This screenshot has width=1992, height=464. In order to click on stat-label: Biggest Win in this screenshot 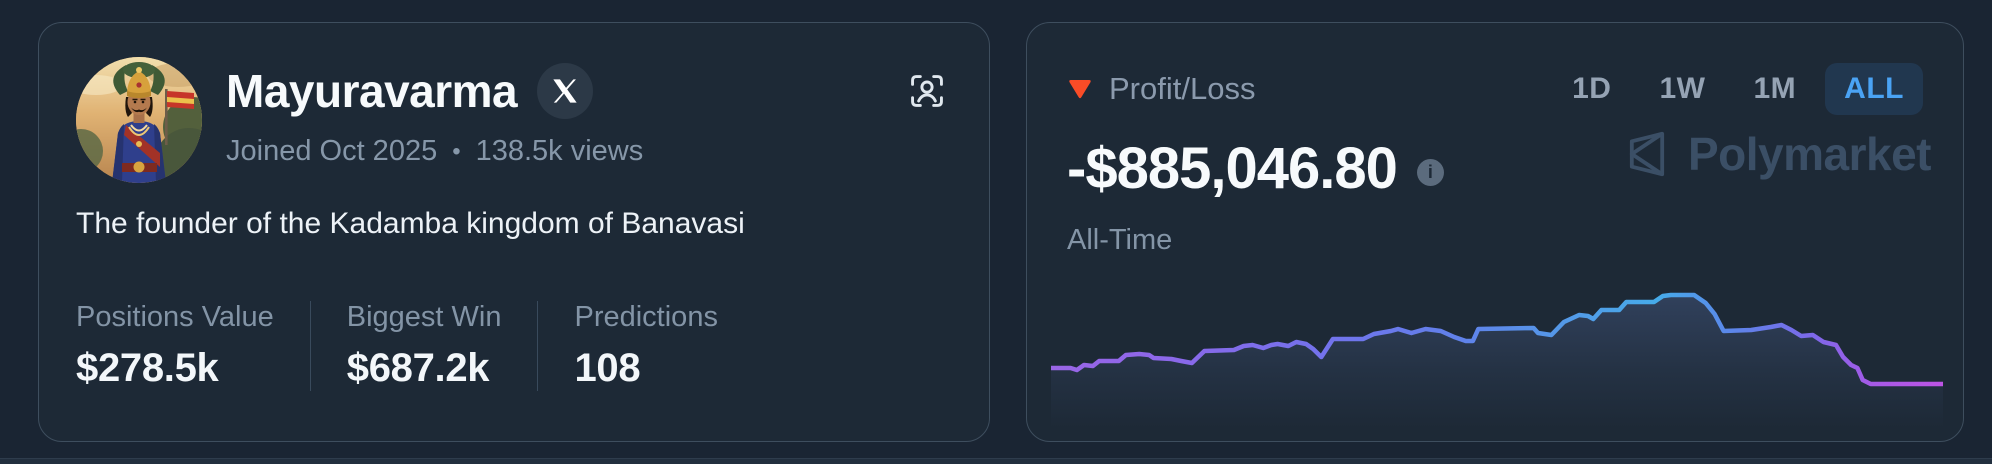, I will do `click(424, 316)`.